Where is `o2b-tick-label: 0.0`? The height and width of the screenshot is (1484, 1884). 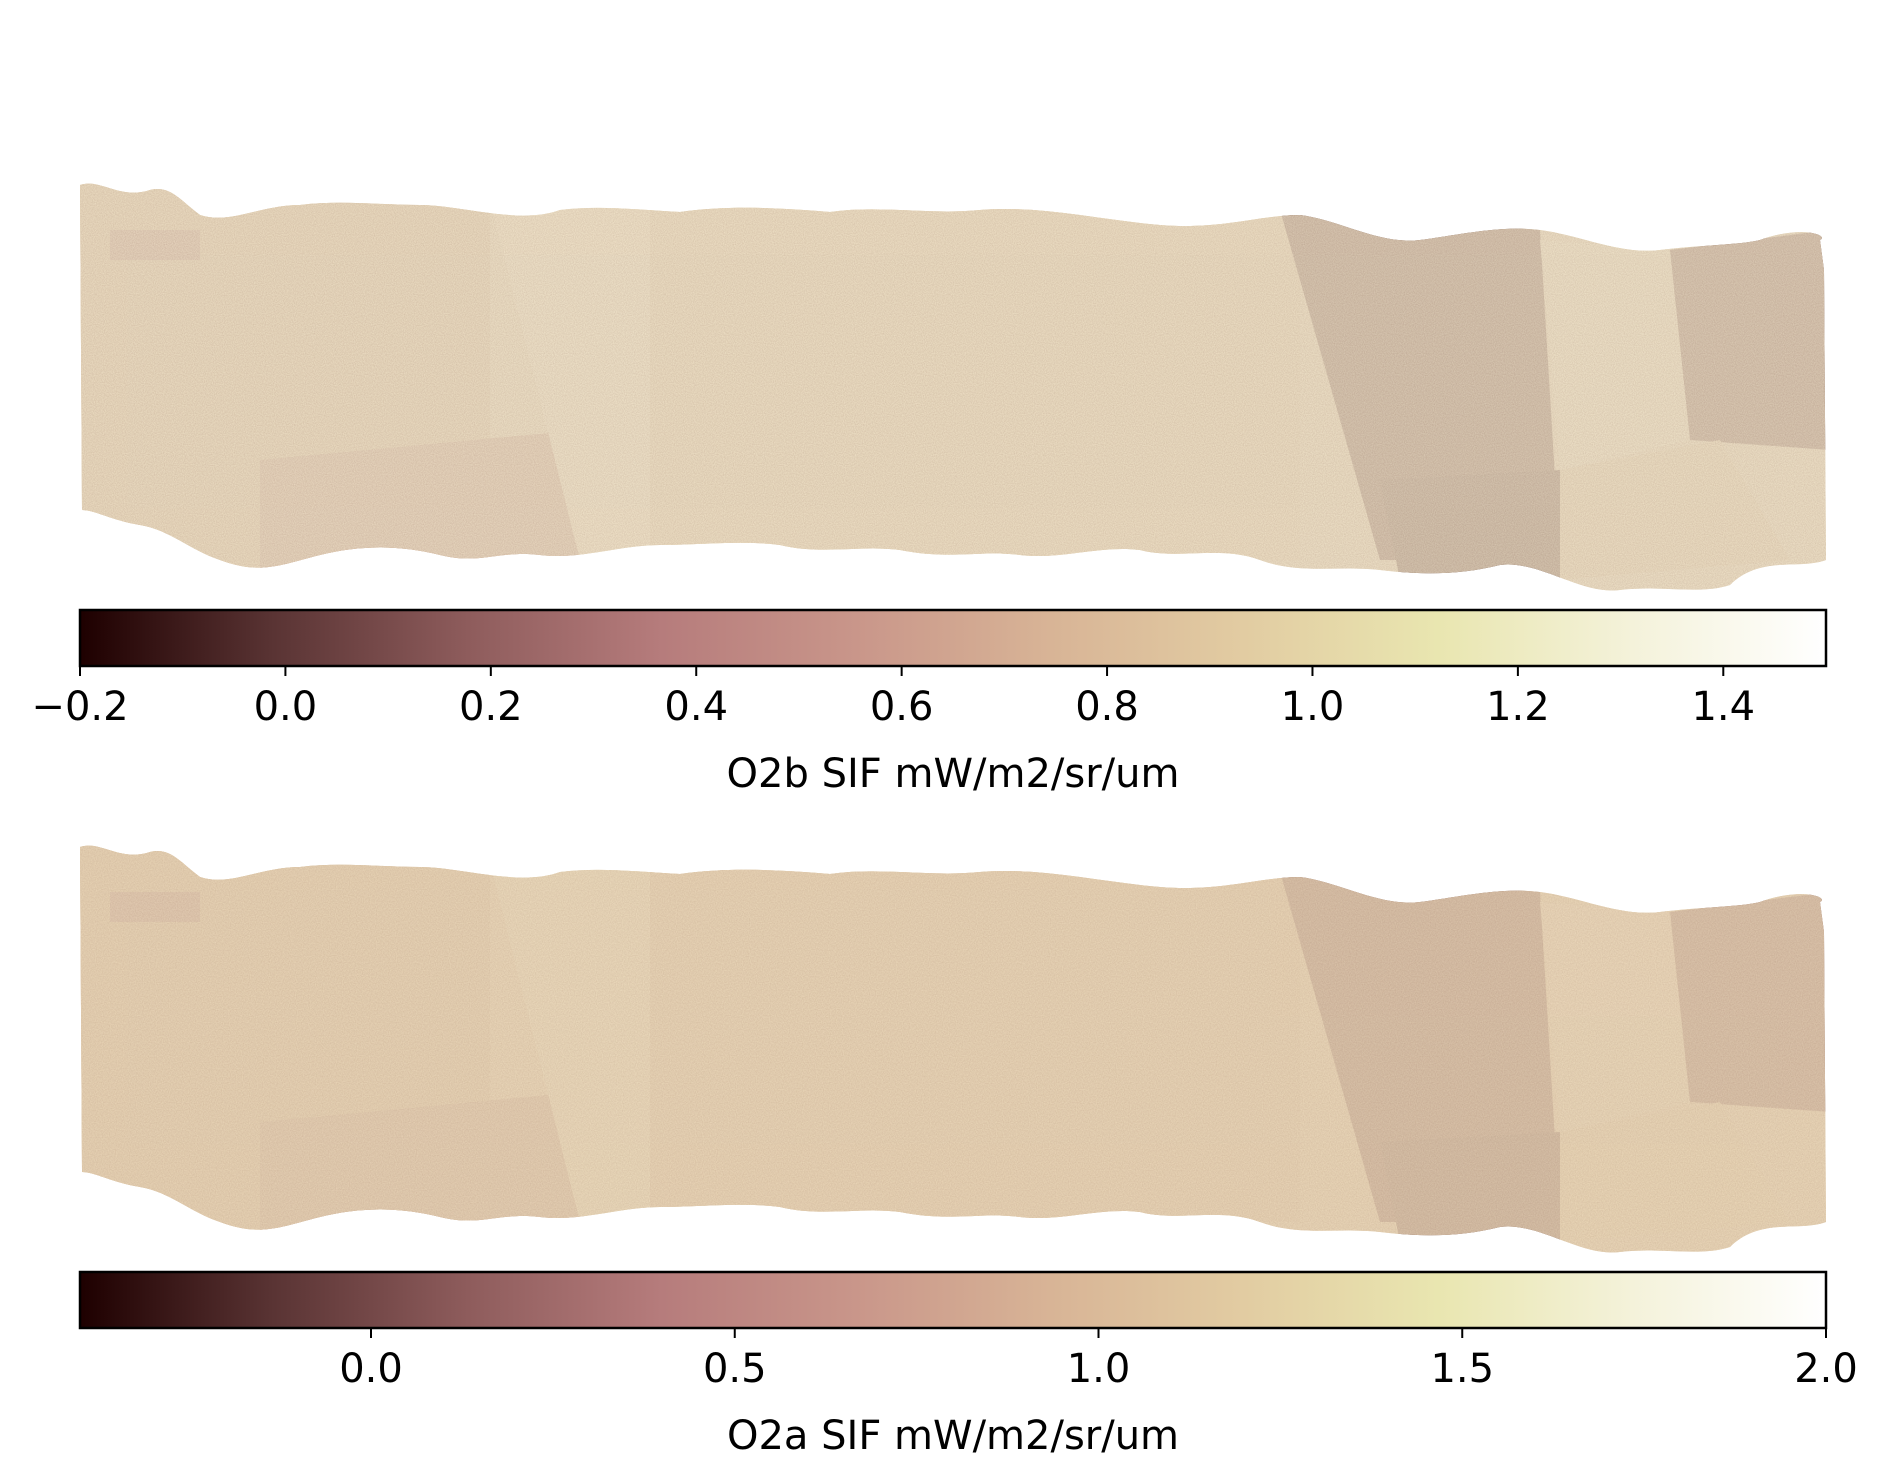 o2b-tick-label: 0.0 is located at coordinates (286, 707).